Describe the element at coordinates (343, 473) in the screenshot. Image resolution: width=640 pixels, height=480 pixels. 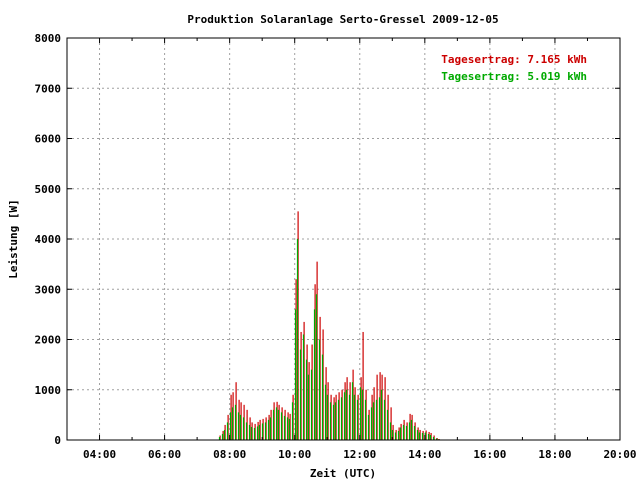
I see `x-axis-label: Zeit (UTC)` at that location.